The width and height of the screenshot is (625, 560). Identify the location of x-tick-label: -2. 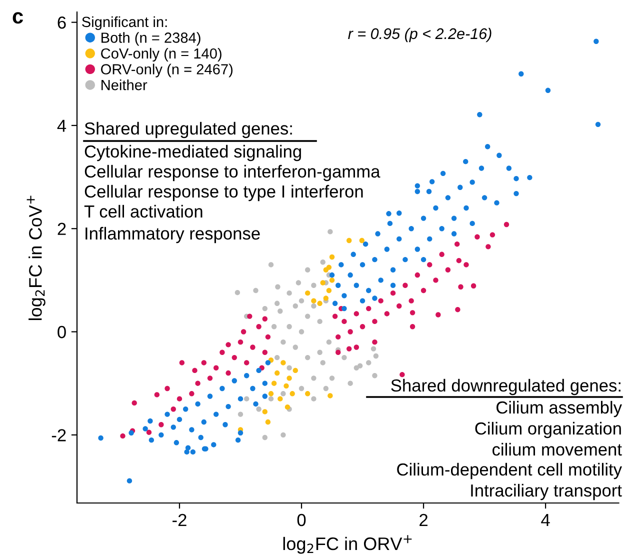
(179, 520).